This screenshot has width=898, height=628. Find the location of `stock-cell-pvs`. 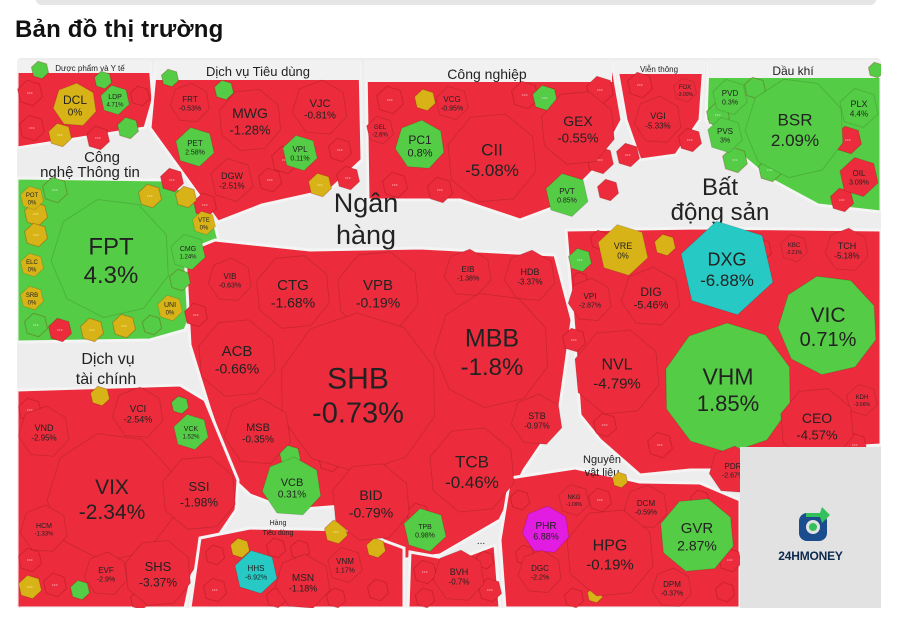

stock-cell-pvs is located at coordinates (725, 135).